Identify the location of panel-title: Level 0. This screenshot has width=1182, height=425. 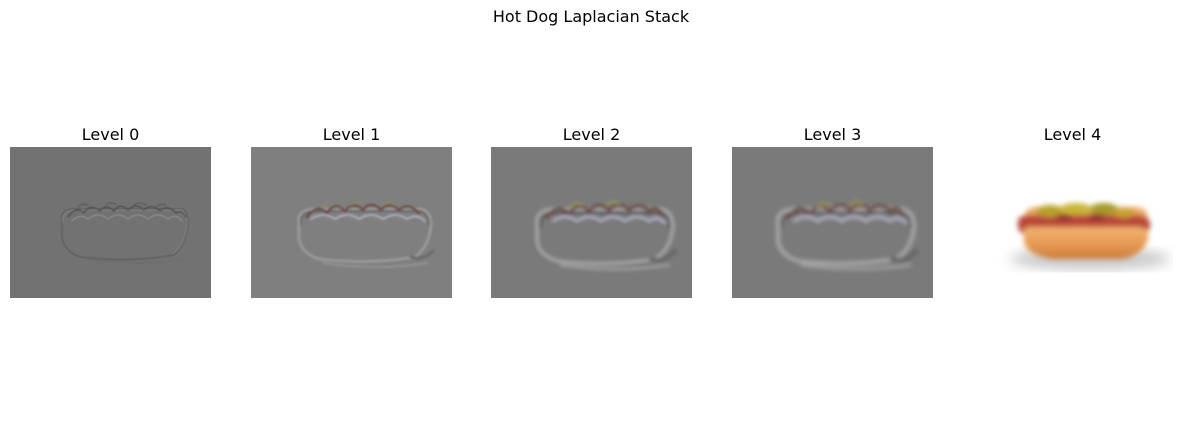
(110, 134).